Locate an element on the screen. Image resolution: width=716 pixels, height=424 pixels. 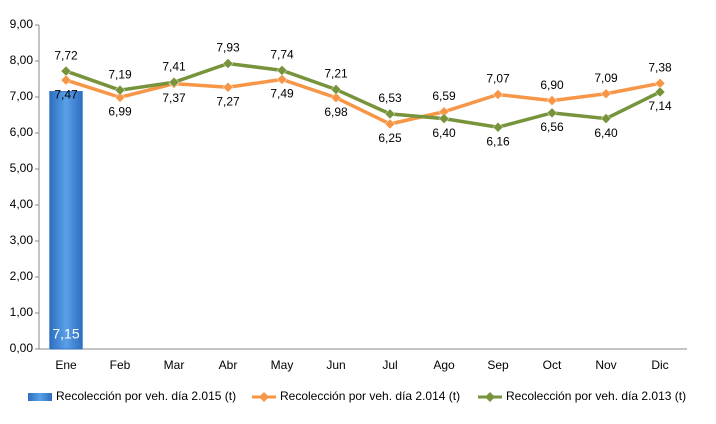
data-label: 6,99 is located at coordinates (120, 112).